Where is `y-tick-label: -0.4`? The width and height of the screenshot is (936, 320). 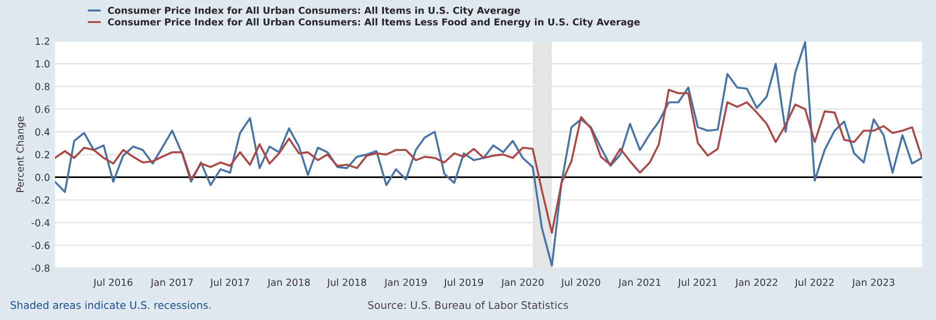 y-tick-label: -0.4 is located at coordinates (41, 222).